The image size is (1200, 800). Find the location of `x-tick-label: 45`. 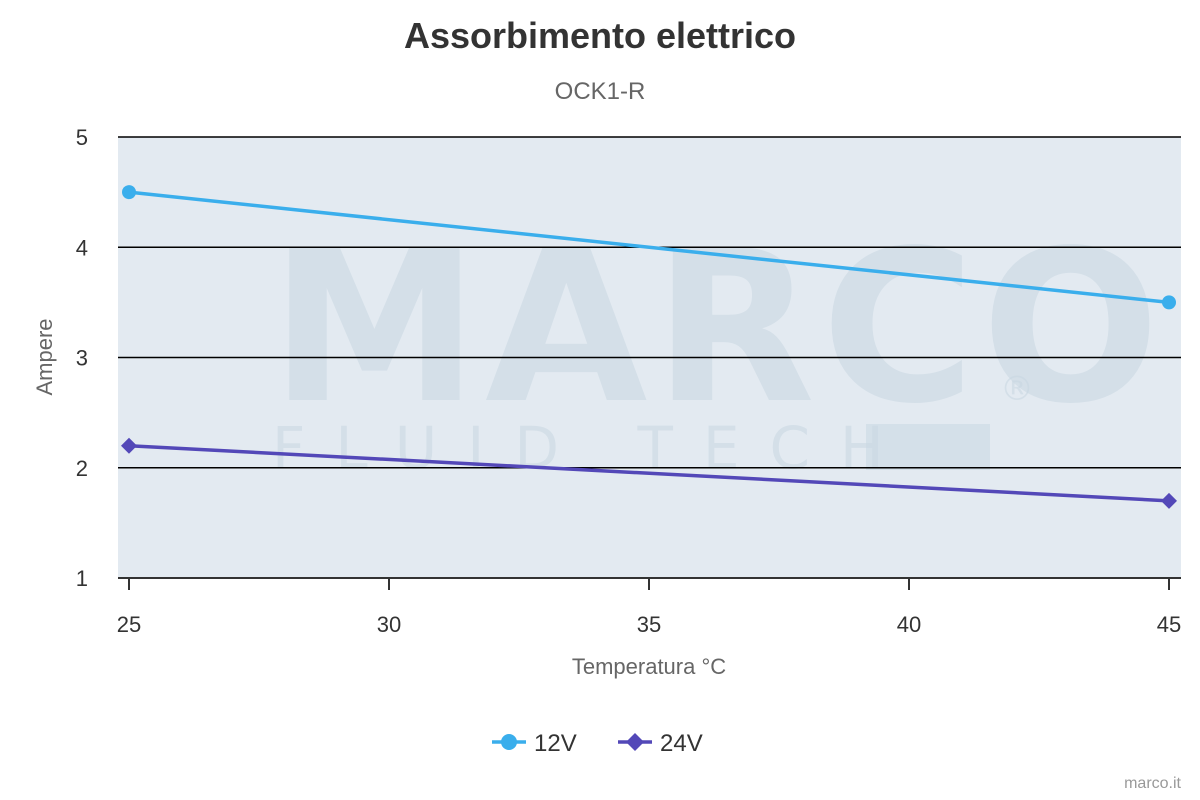

x-tick-label: 45 is located at coordinates (1169, 624).